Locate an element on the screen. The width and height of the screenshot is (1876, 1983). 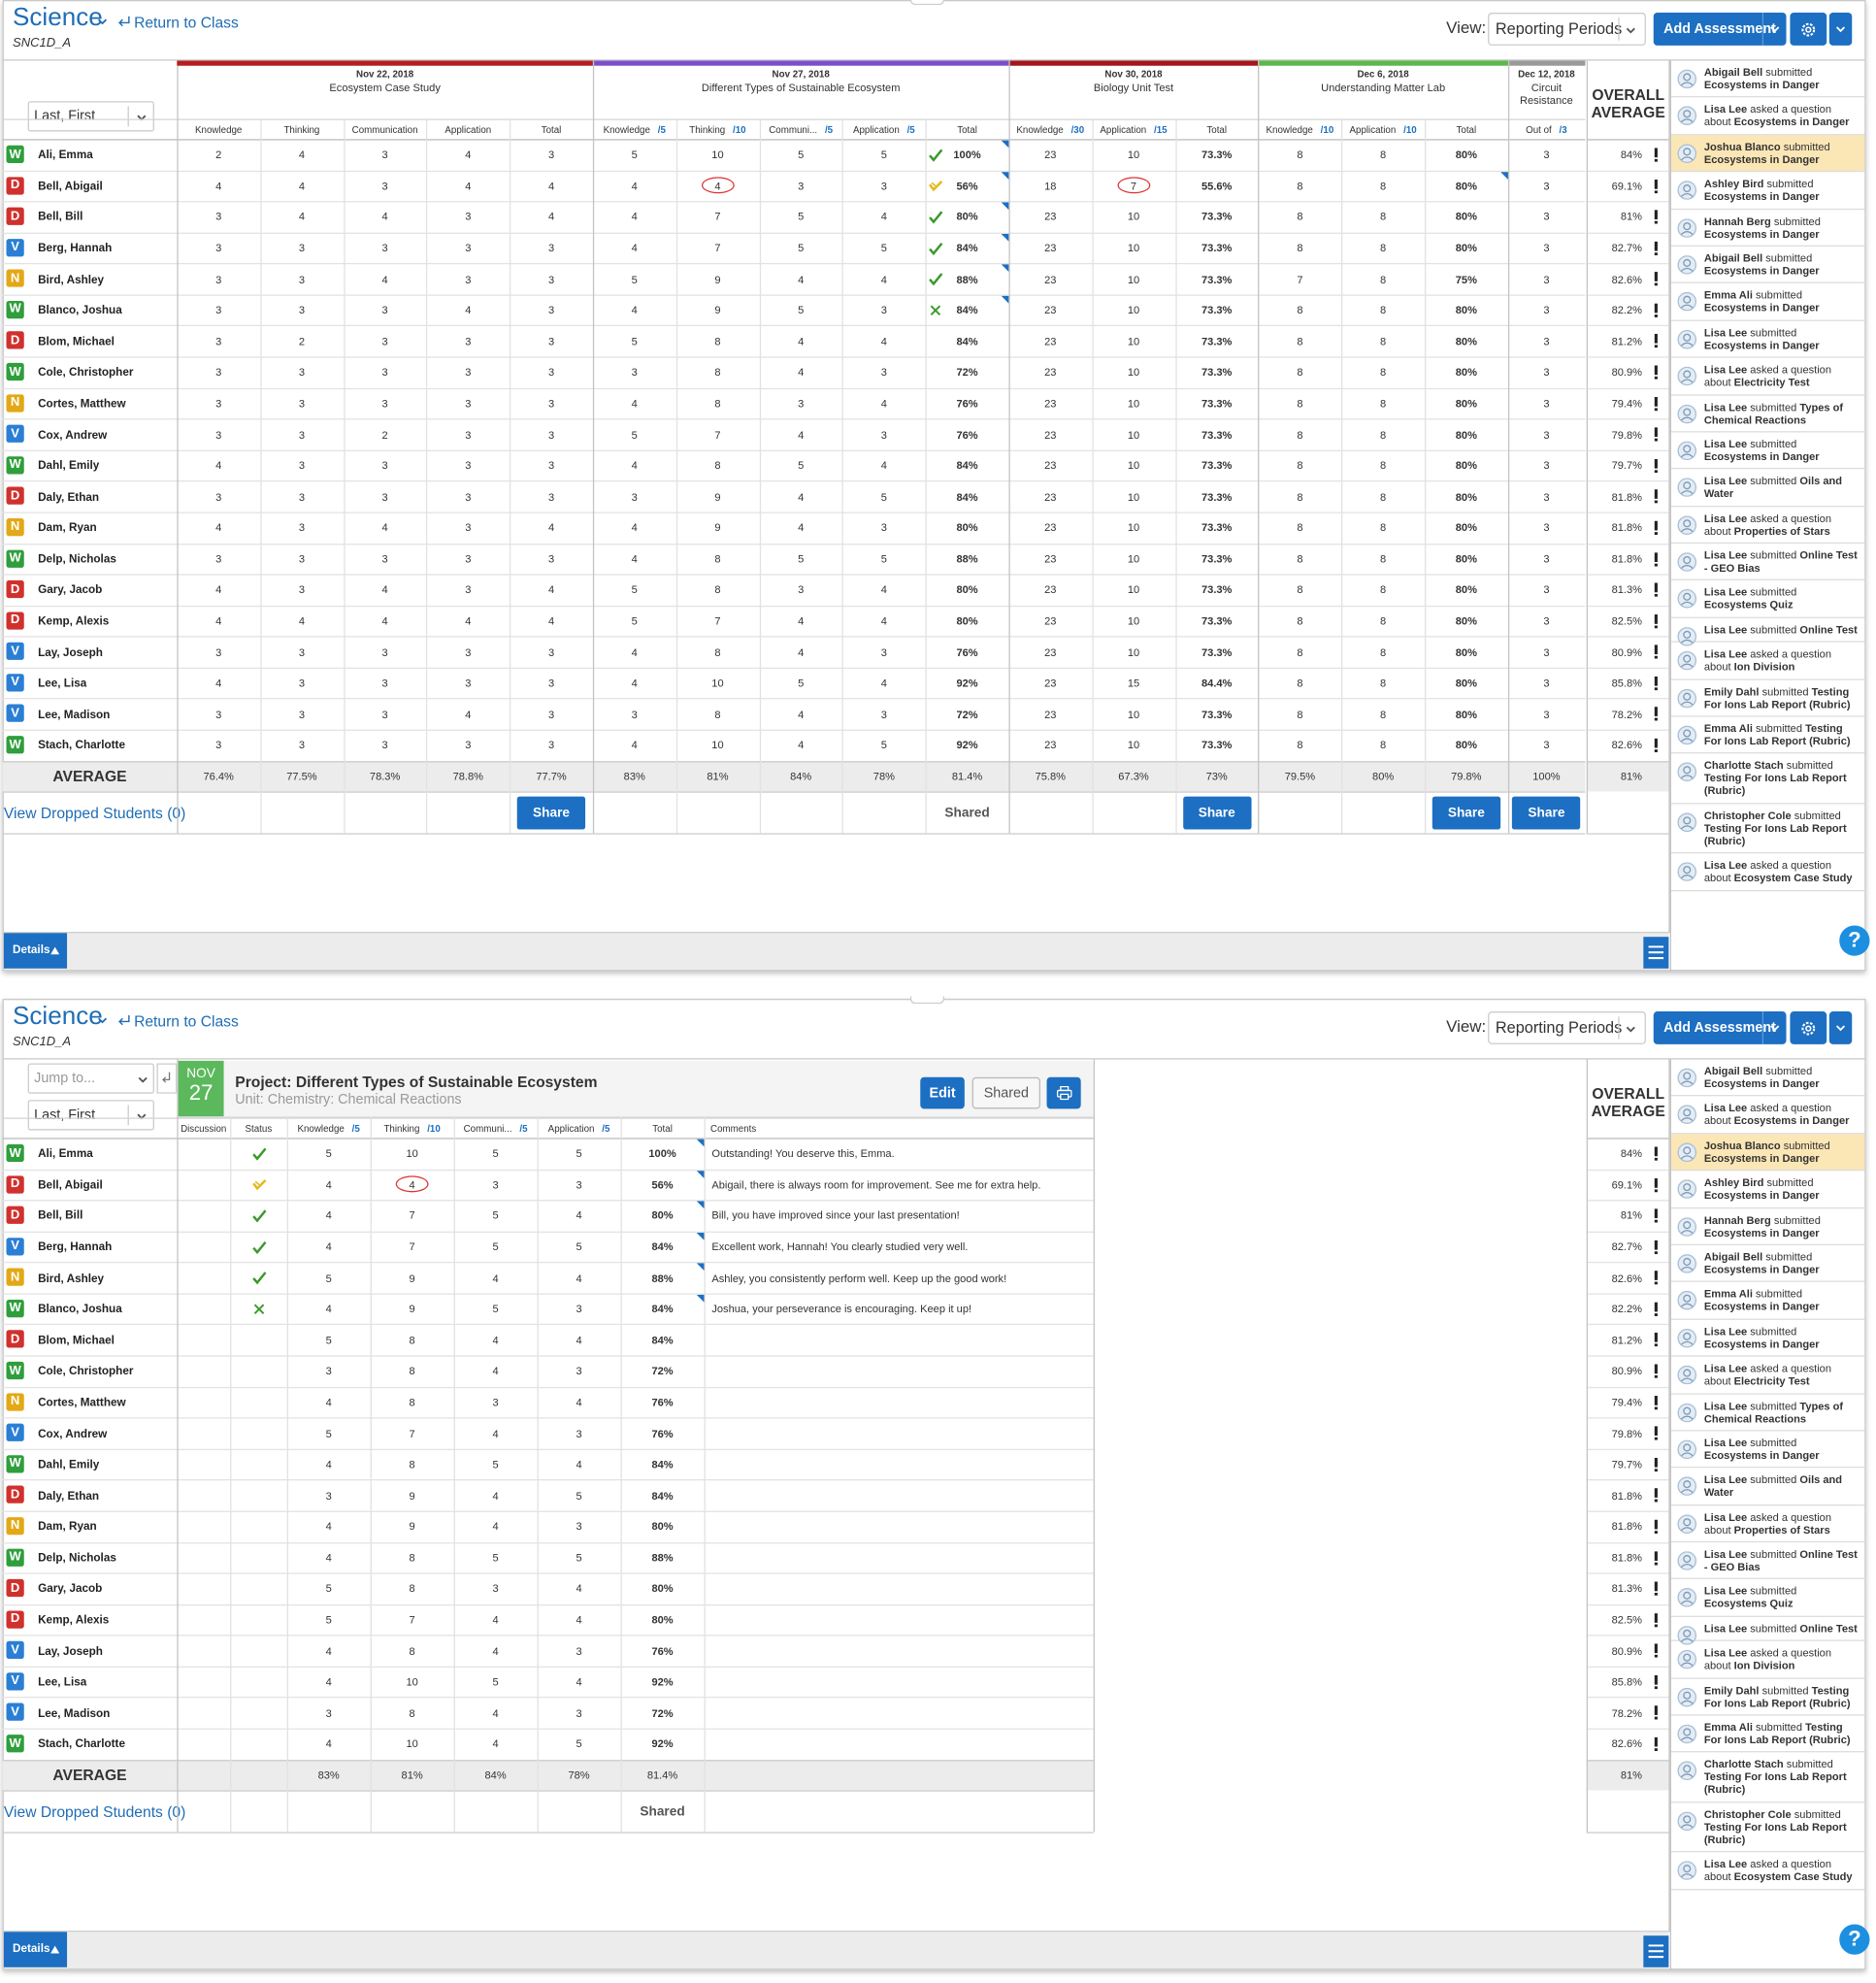
details-tab: Details is located at coordinates (35, 1950).